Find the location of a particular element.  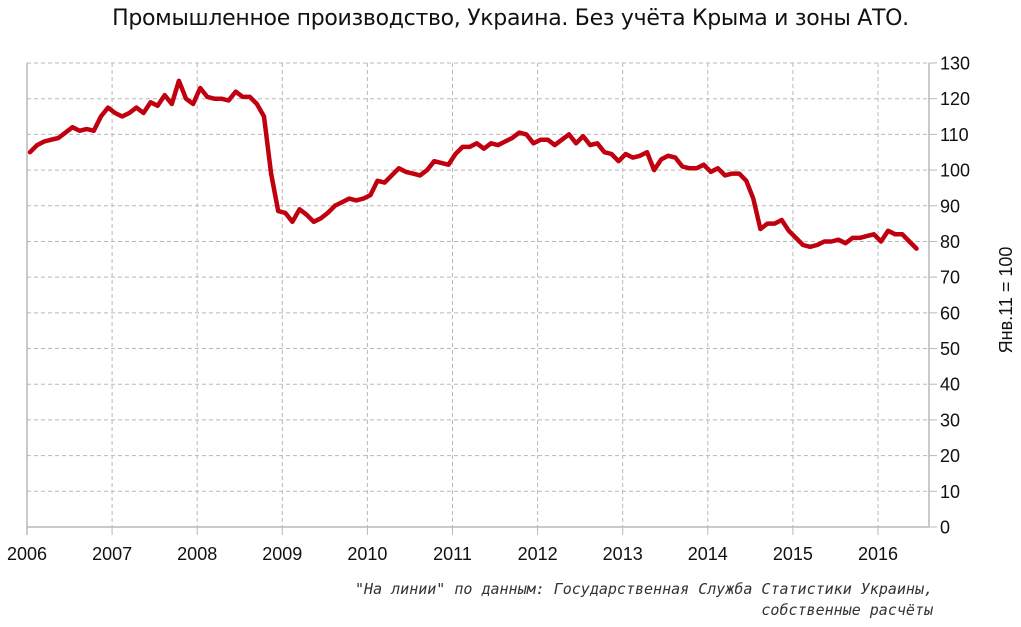

x-tick-label: 2012 is located at coordinates (538, 554).